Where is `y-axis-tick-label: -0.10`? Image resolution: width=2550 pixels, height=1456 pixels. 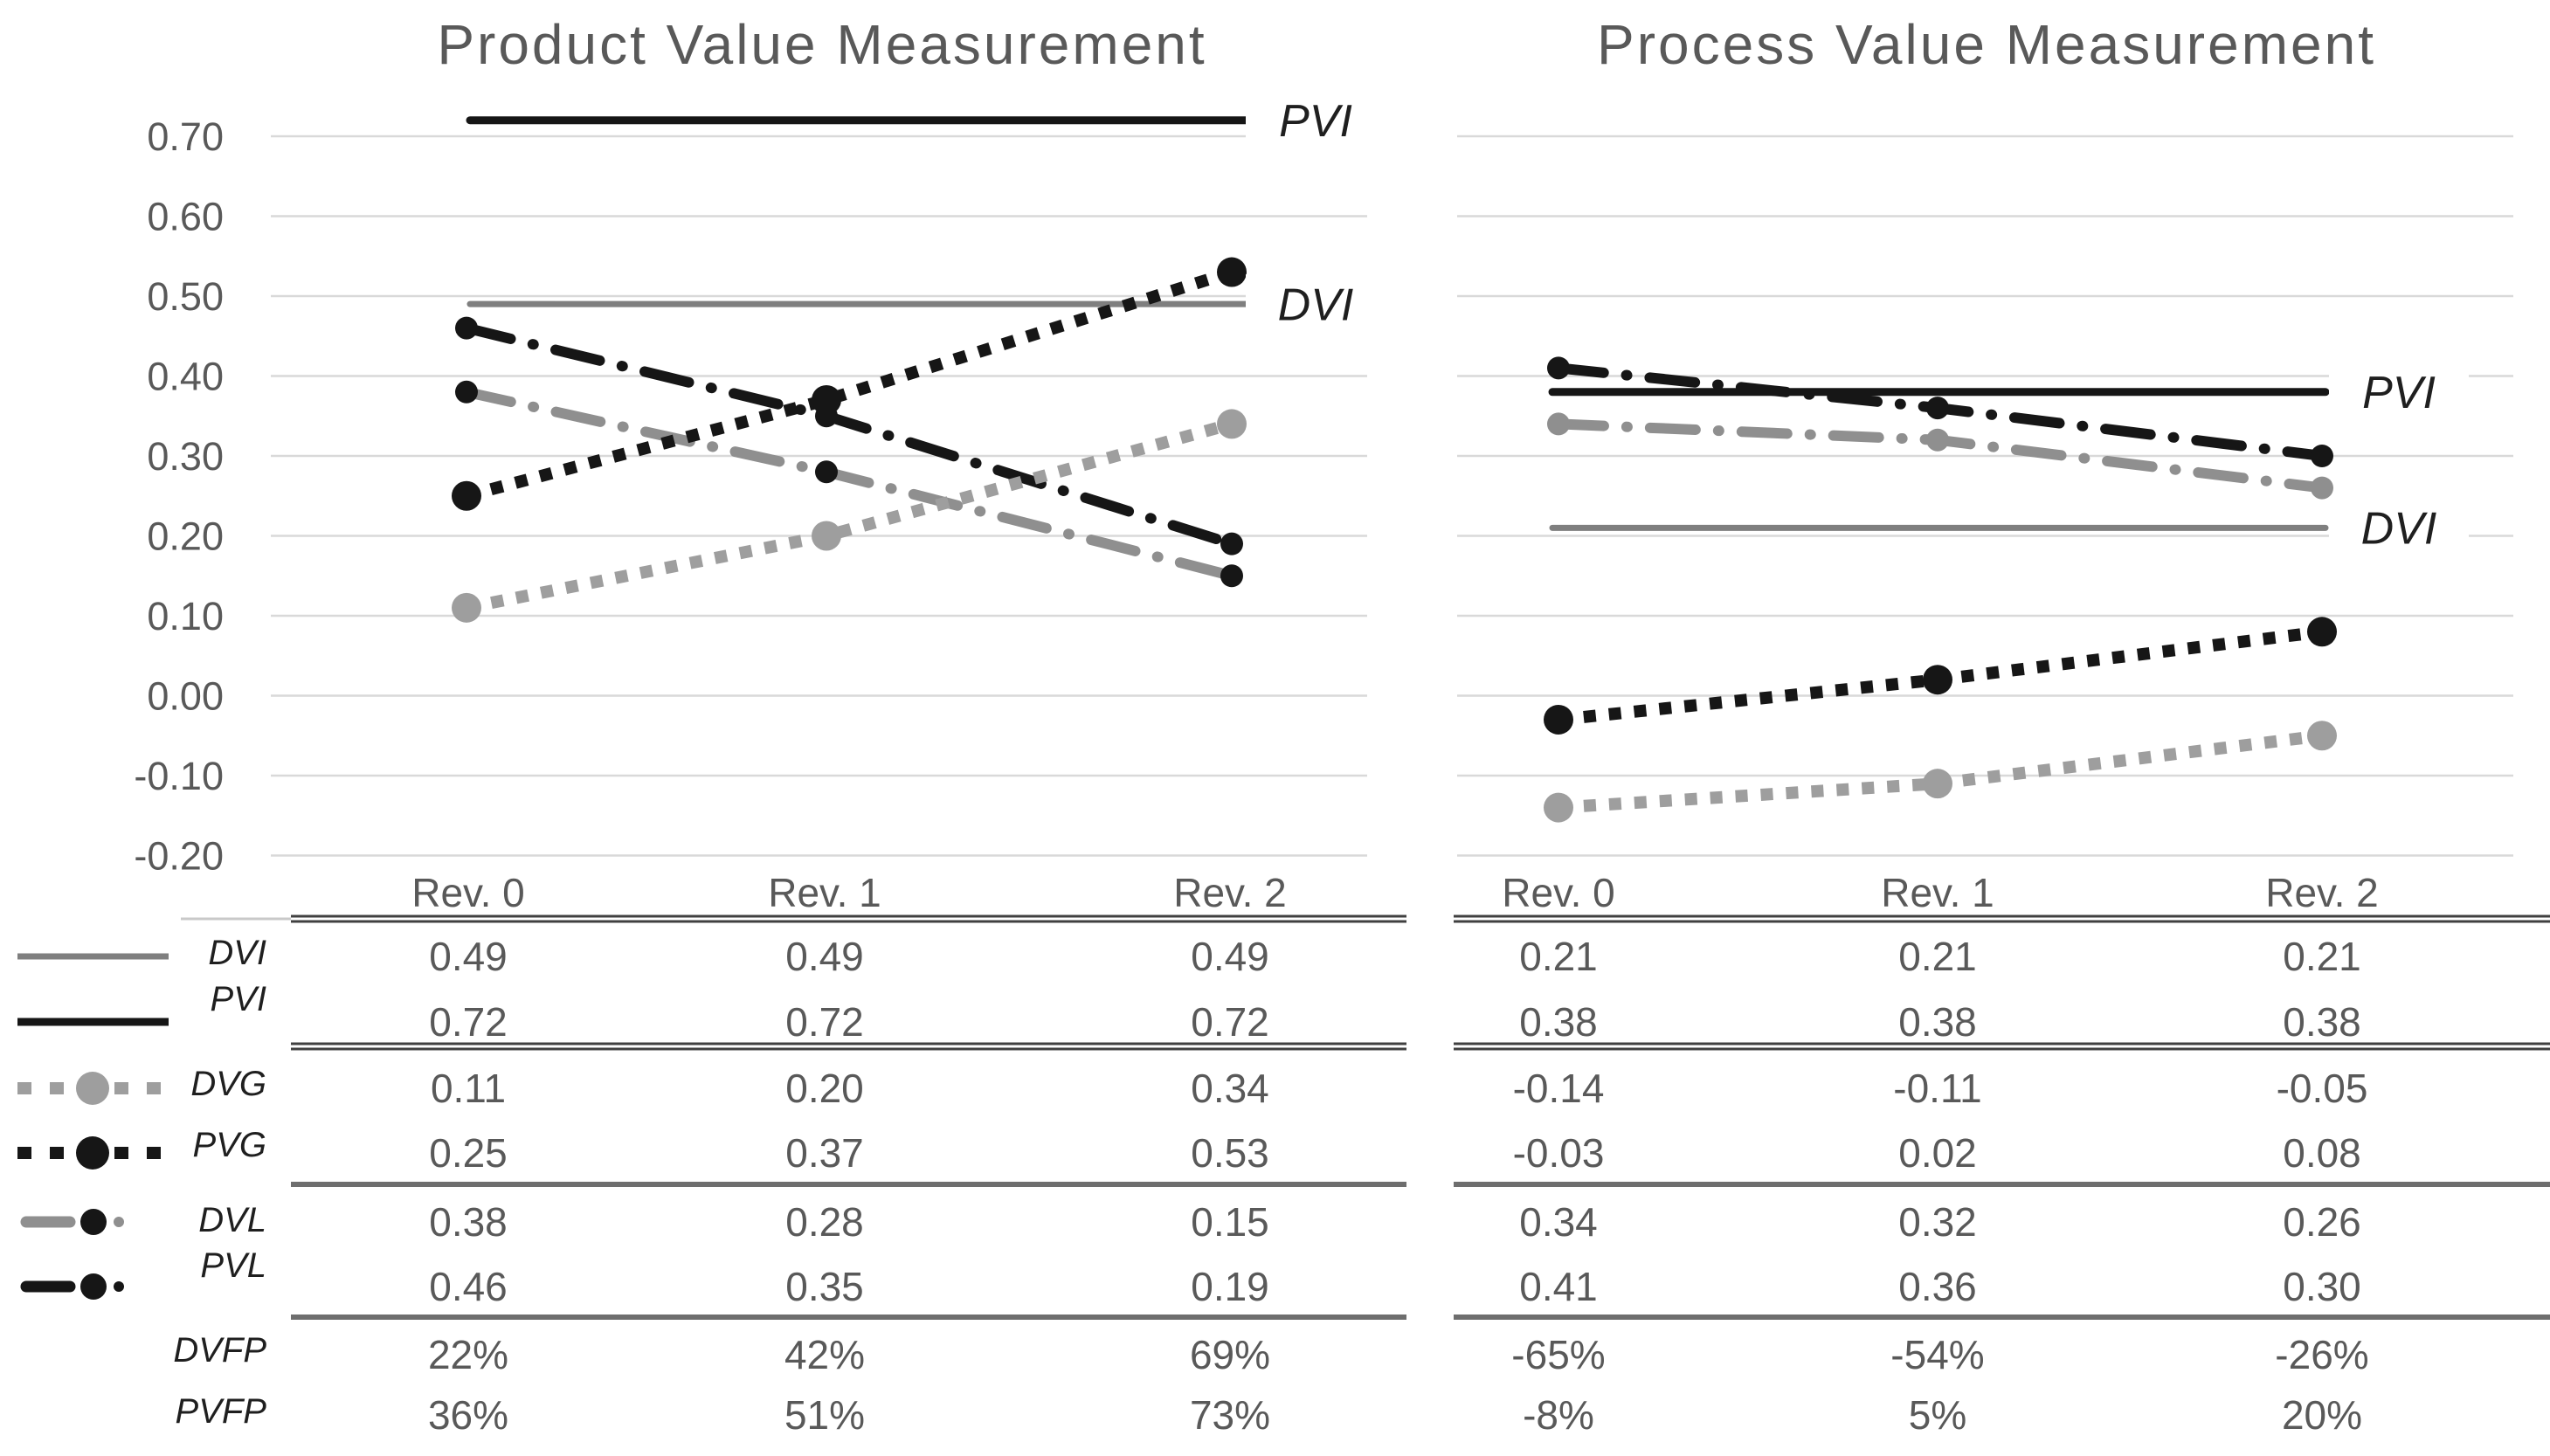 y-axis-tick-label: -0.10 is located at coordinates (179, 776).